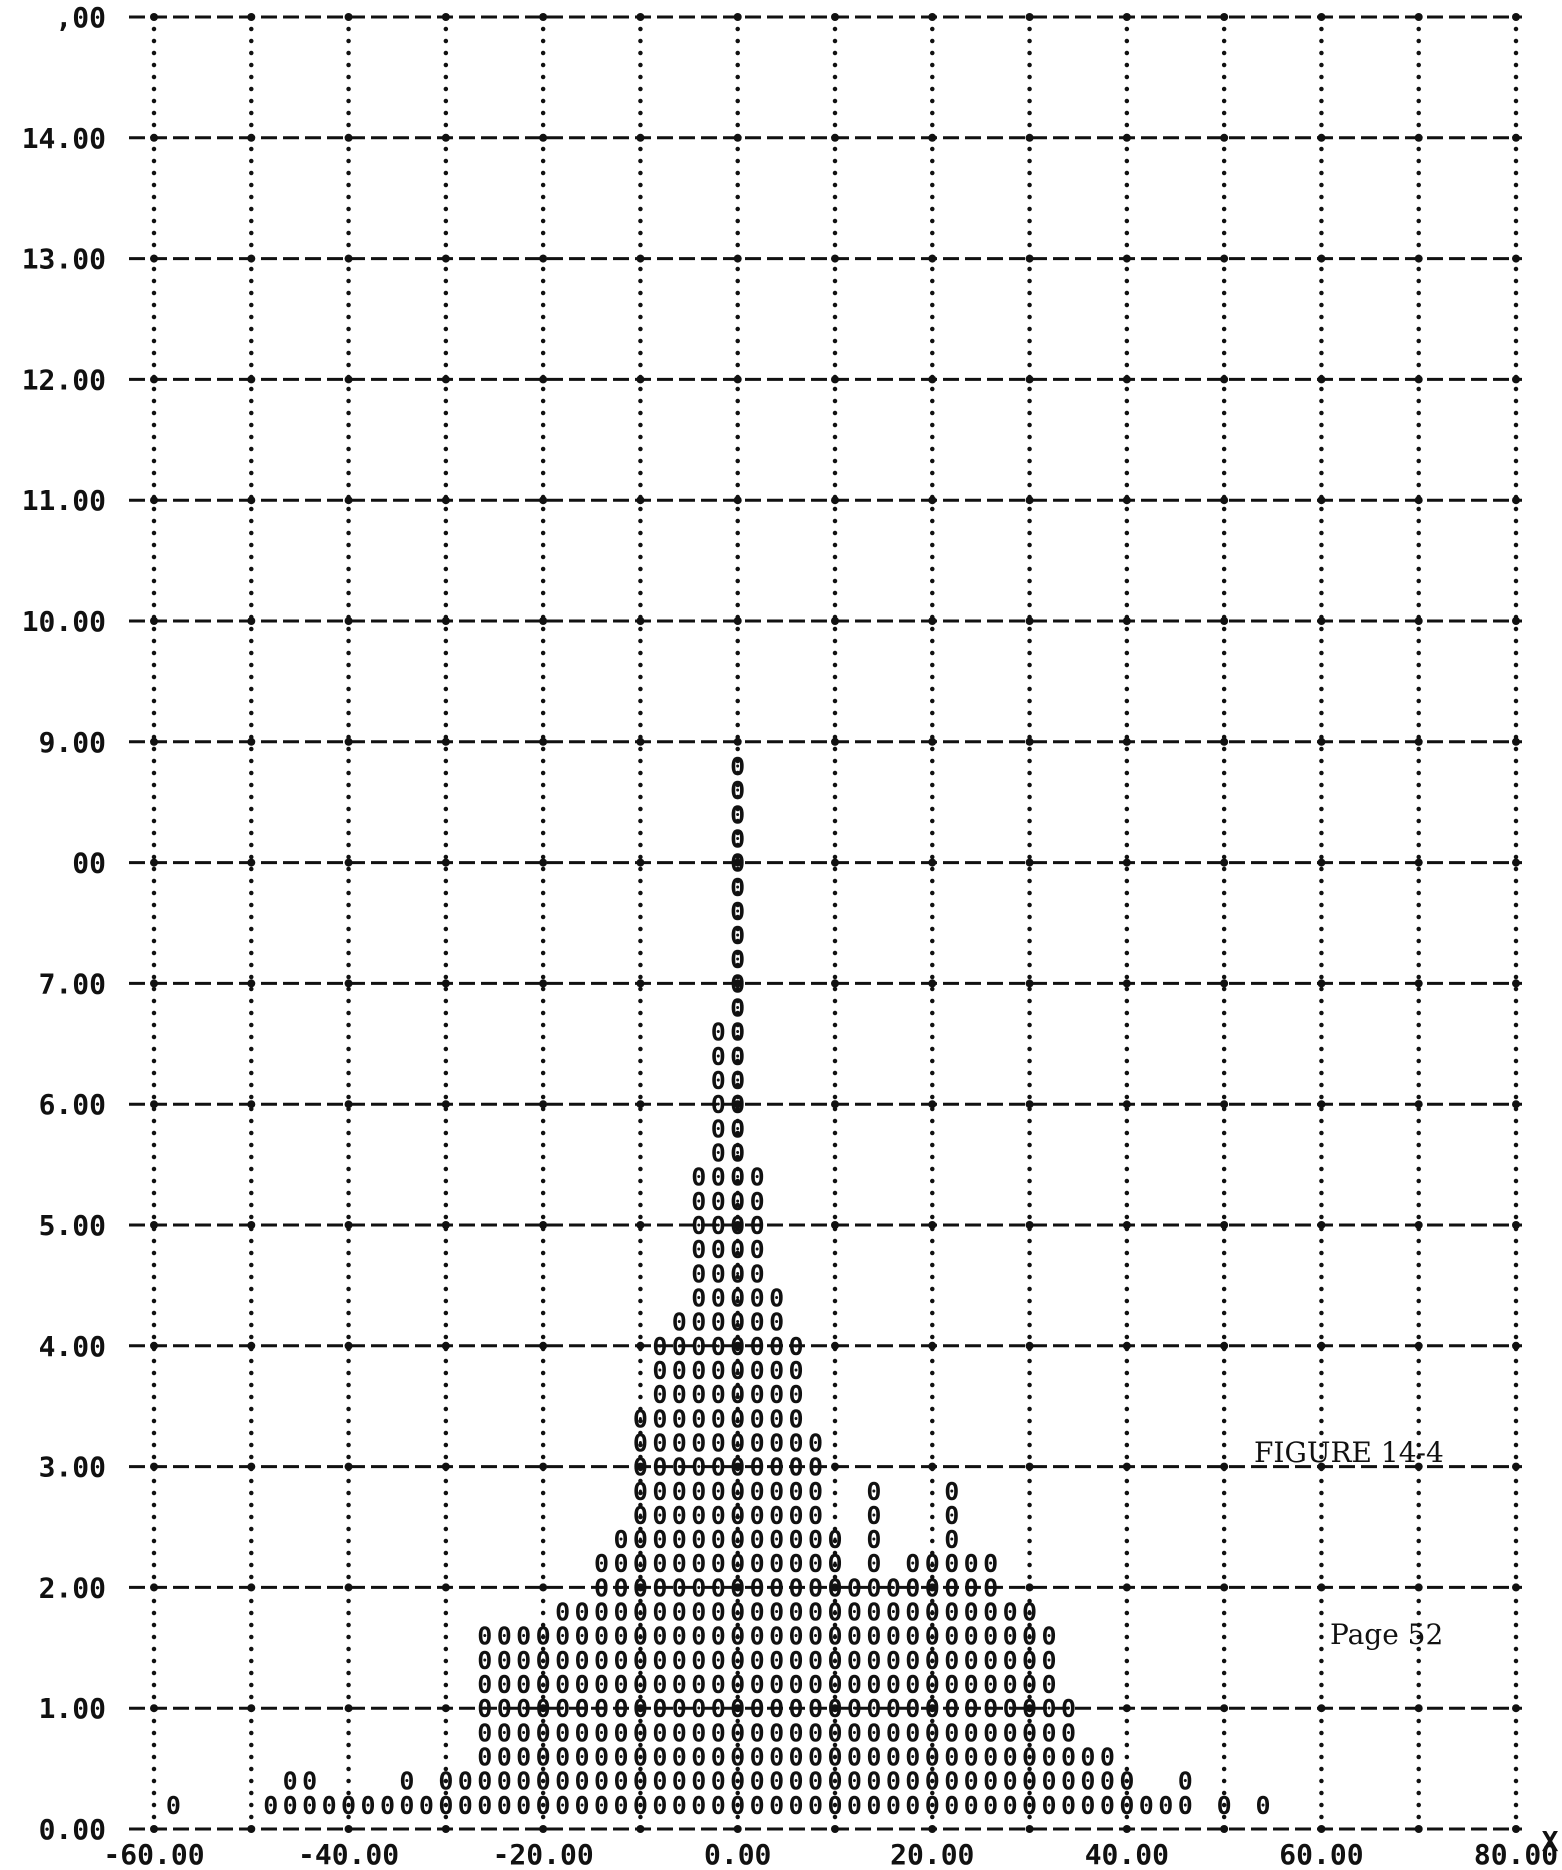 This screenshot has height=1870, width=1562. What do you see at coordinates (64, 138) in the screenshot?
I see `y-tick-label: 14.00` at bounding box center [64, 138].